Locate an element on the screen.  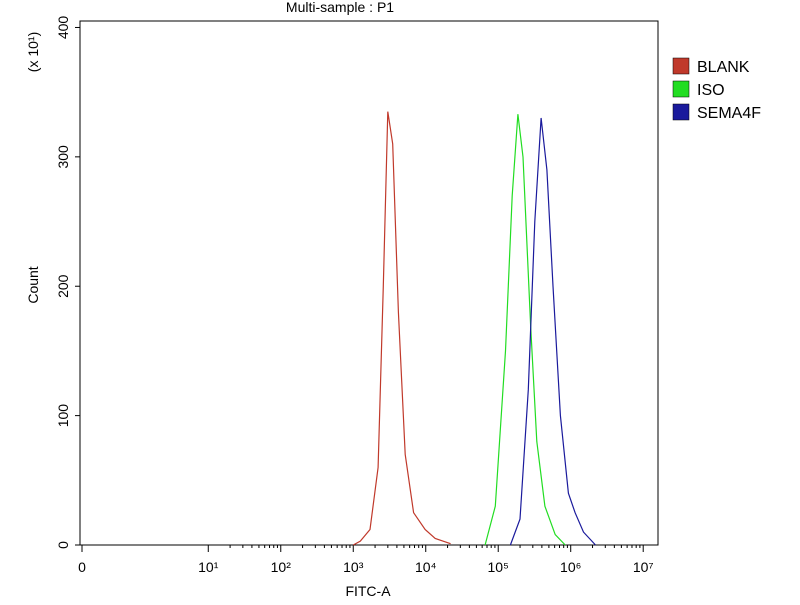
y-tick-label: 100 is located at coordinates (63, 416).